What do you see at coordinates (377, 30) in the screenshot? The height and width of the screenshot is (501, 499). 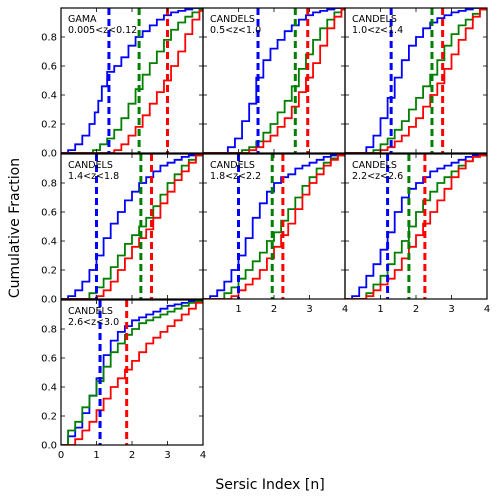 I see `panel-title-redshift: 1.0<z<1.4` at bounding box center [377, 30].